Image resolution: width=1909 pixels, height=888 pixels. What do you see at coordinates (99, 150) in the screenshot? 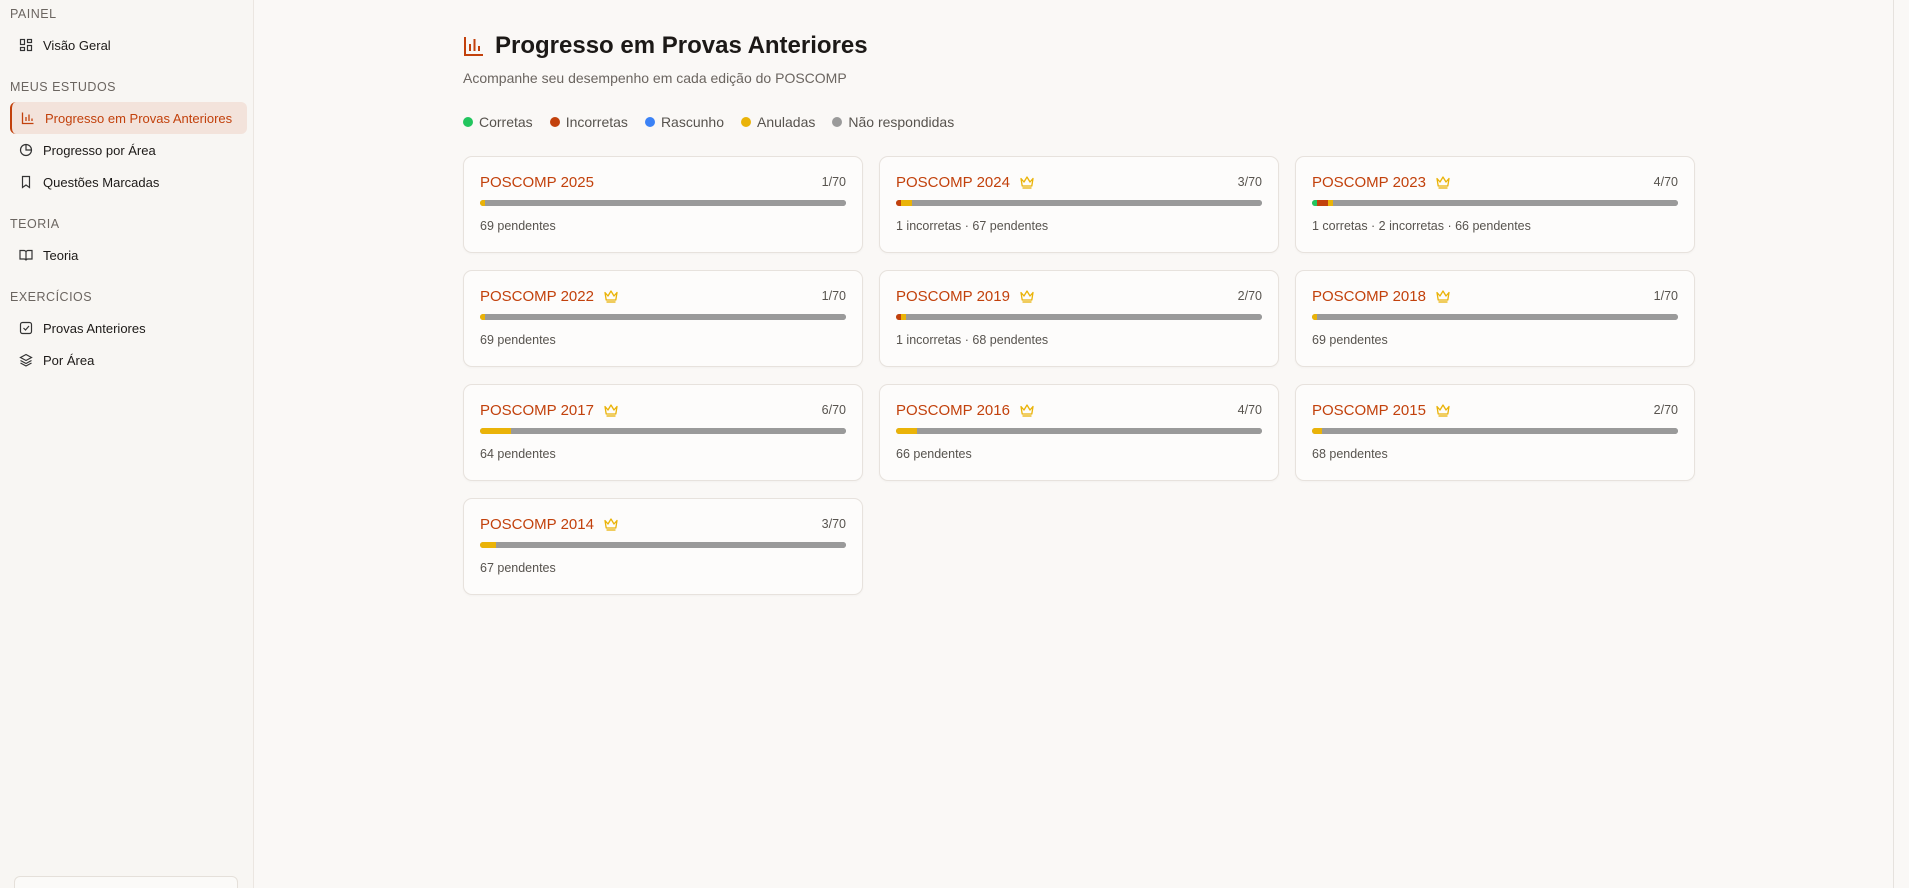
I see `nav-label: Progresso por Área` at bounding box center [99, 150].